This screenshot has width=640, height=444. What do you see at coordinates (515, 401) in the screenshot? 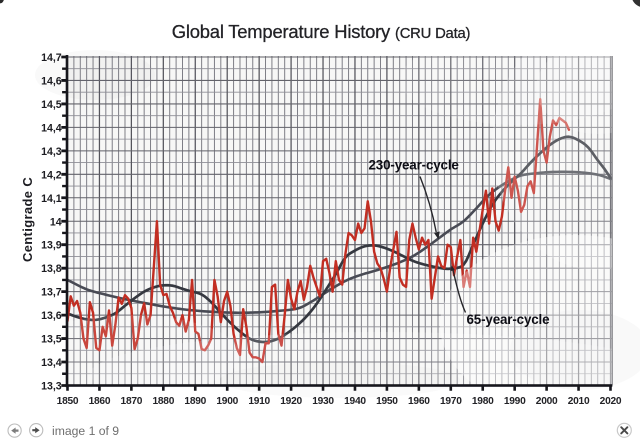
I see `svg-text: 1990` at bounding box center [515, 401].